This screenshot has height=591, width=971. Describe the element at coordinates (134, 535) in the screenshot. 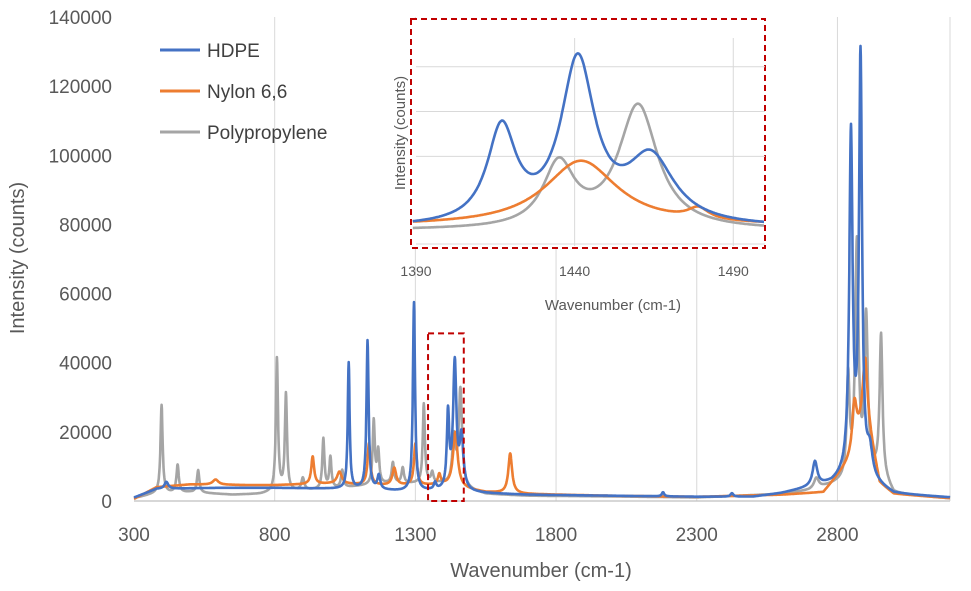

I see `x-tick-label: 300` at that location.